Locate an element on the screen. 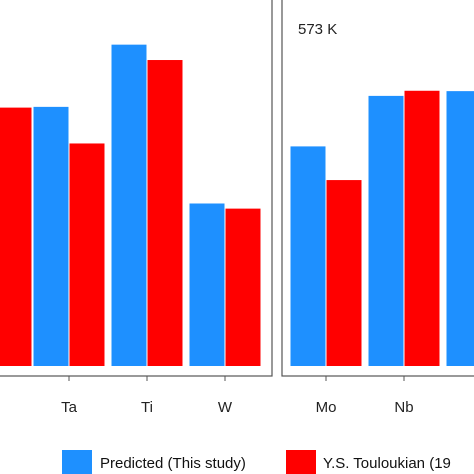  legend-swatch-reference is located at coordinates (301, 462).